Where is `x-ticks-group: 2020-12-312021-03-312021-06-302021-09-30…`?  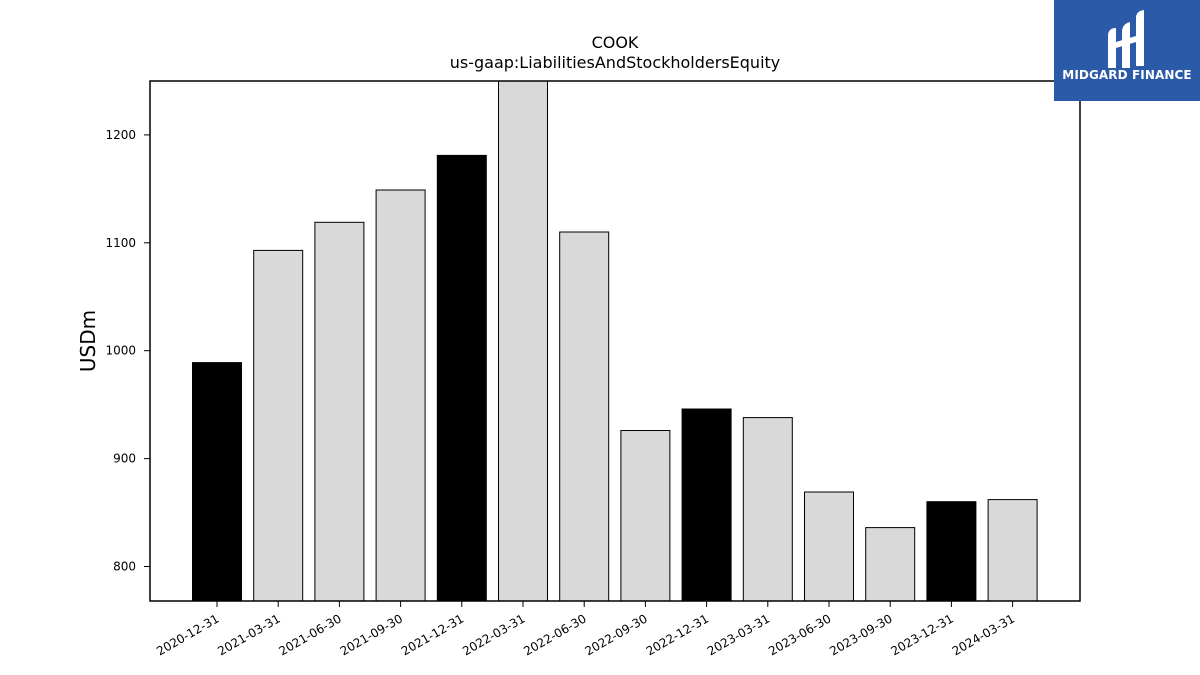
x-ticks-group: 2020-12-312021-03-312021-06-302021-09-30… is located at coordinates (585, 629).